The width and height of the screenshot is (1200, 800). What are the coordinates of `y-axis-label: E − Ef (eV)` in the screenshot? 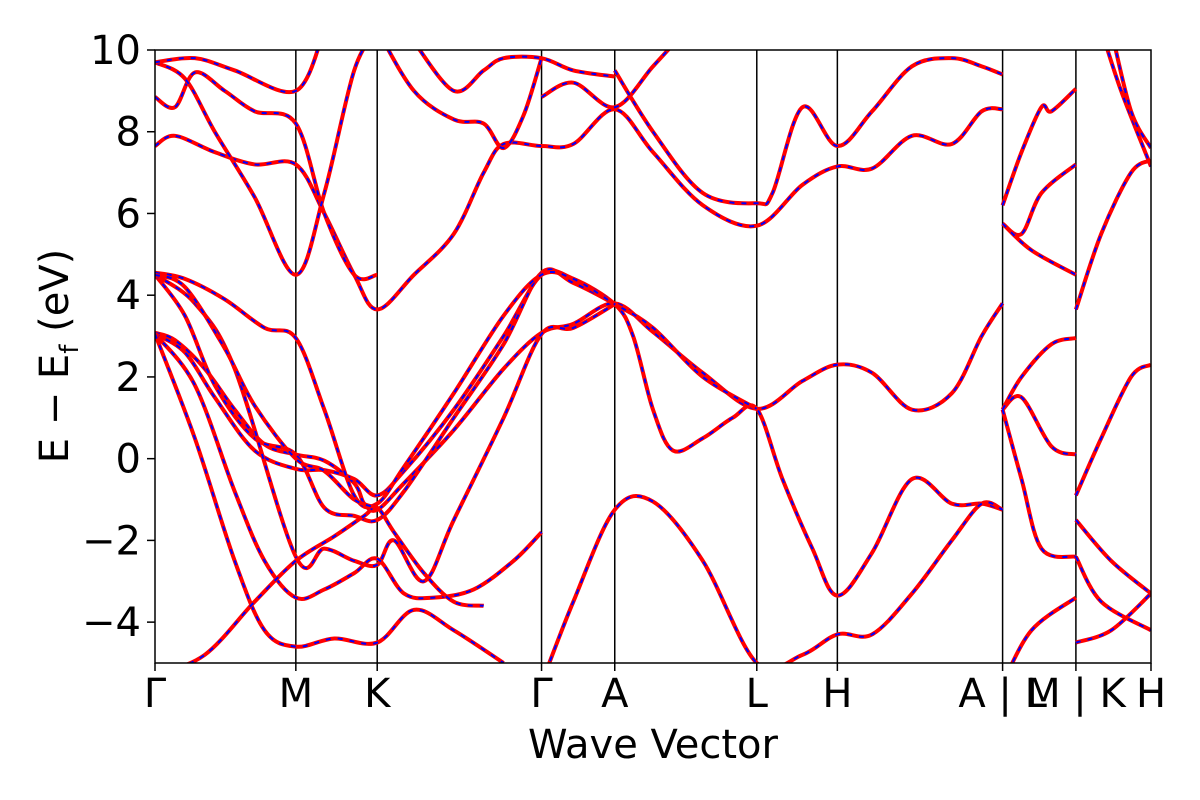 It's located at (58, 356).